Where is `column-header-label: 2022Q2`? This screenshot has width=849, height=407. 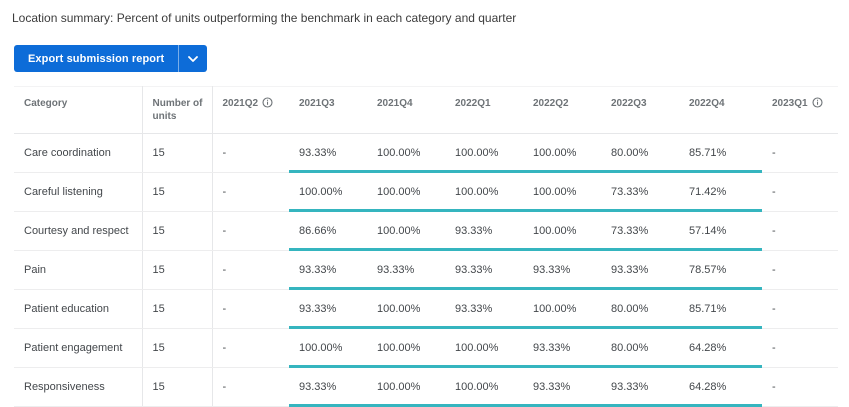 column-header-label: 2022Q2 is located at coordinates (551, 103).